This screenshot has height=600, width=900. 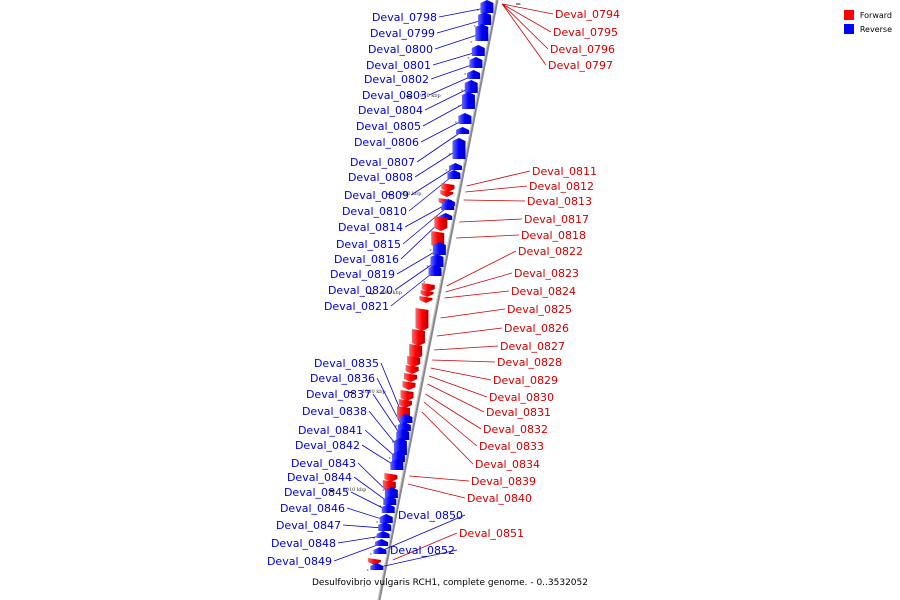 What do you see at coordinates (360, 290) in the screenshot?
I see `gene-label-deval-0820: Deval_0820` at bounding box center [360, 290].